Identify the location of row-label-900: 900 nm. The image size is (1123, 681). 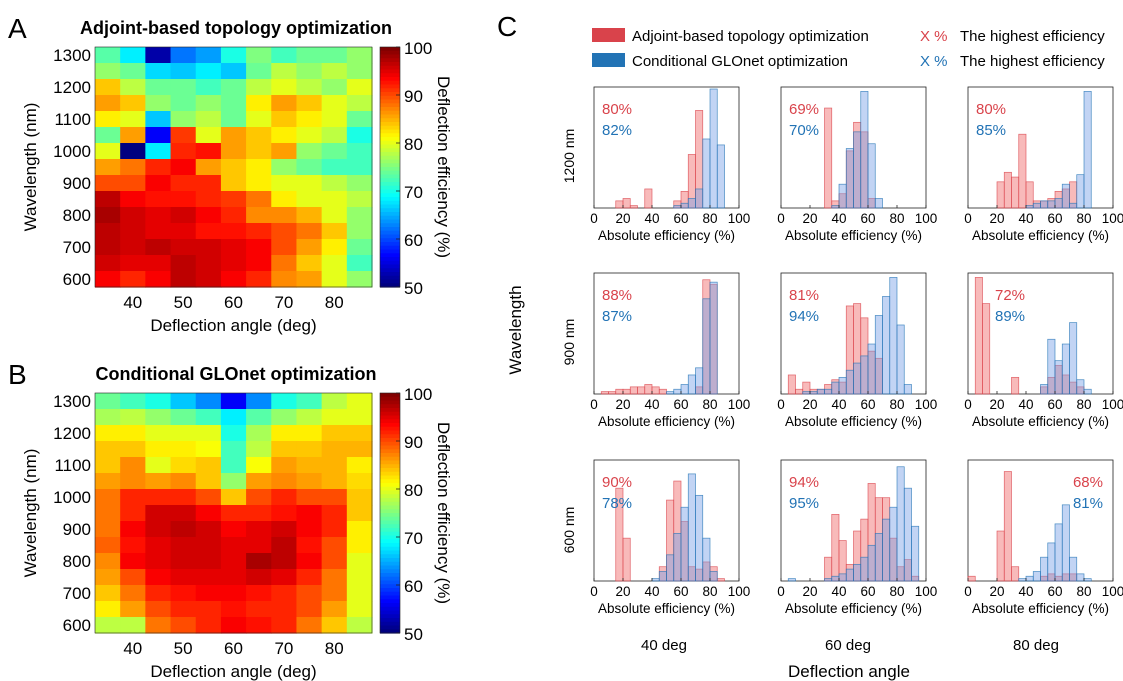
(569, 342).